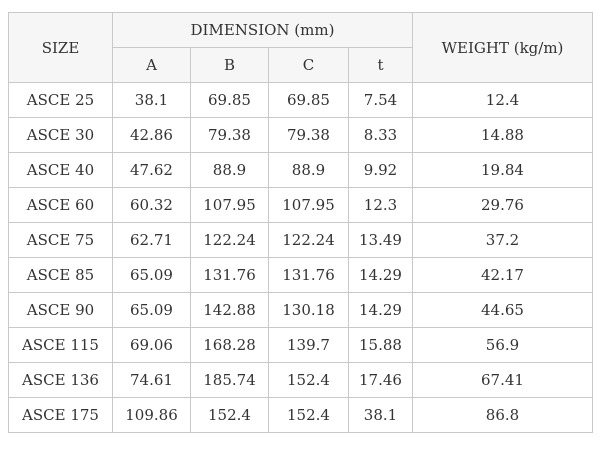 The width and height of the screenshot is (600, 450). Describe the element at coordinates (502, 310) in the screenshot. I see `cell-weight: 44.65` at that location.